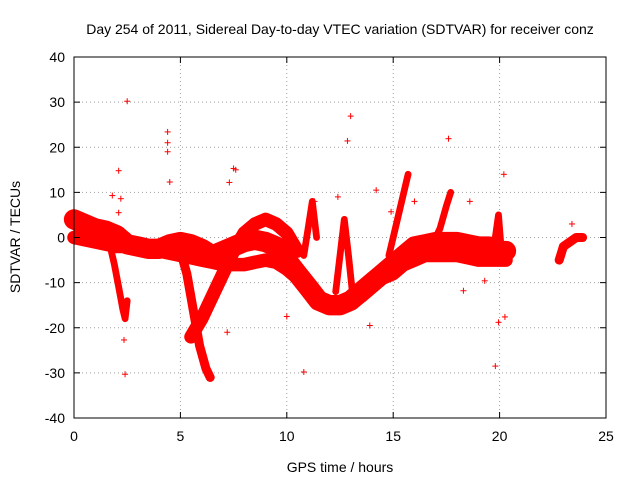  What do you see at coordinates (244, 278) in the screenshot?
I see `series-upward-arc-7-10h` at bounding box center [244, 278].